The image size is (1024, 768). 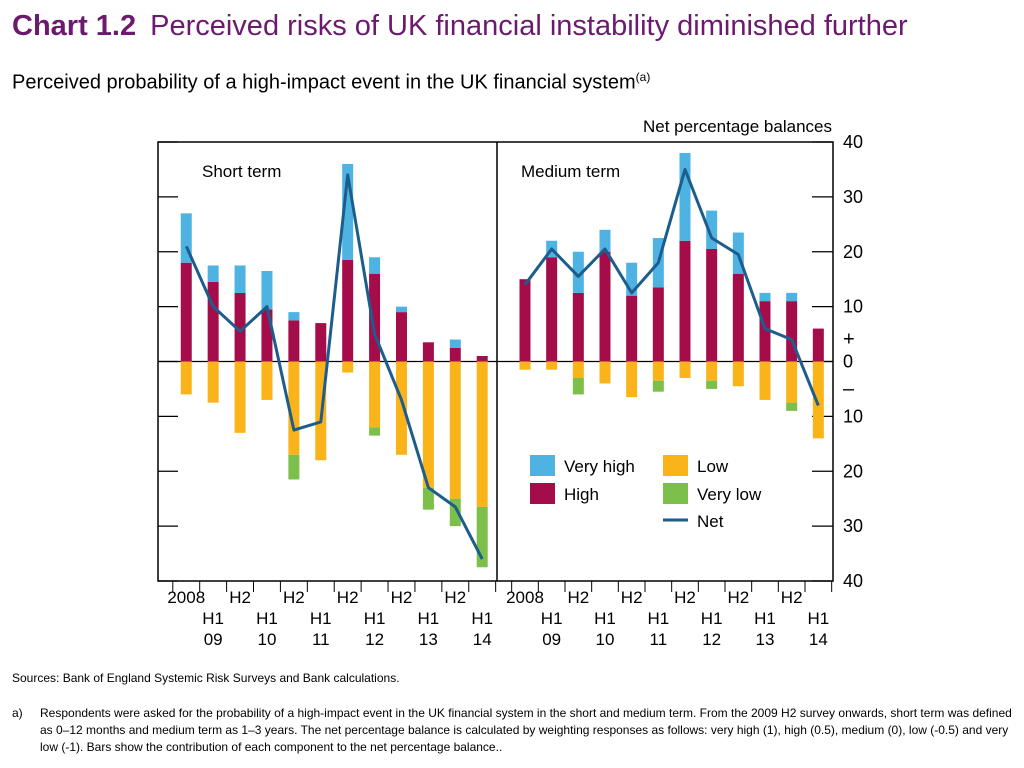 I want to click on net-line-medium-term, so click(x=671, y=286).